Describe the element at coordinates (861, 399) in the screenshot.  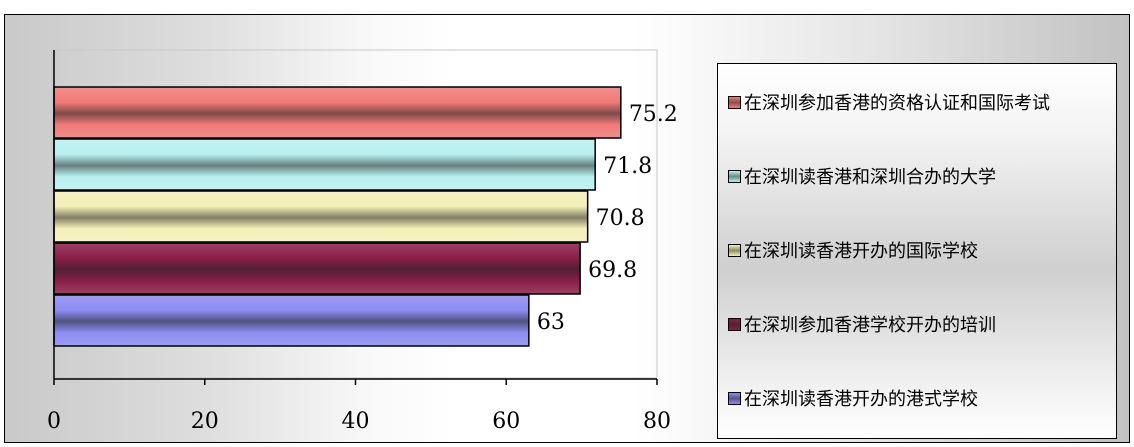
I see `legend-label: 在深圳读香港开办的港式学校` at that location.